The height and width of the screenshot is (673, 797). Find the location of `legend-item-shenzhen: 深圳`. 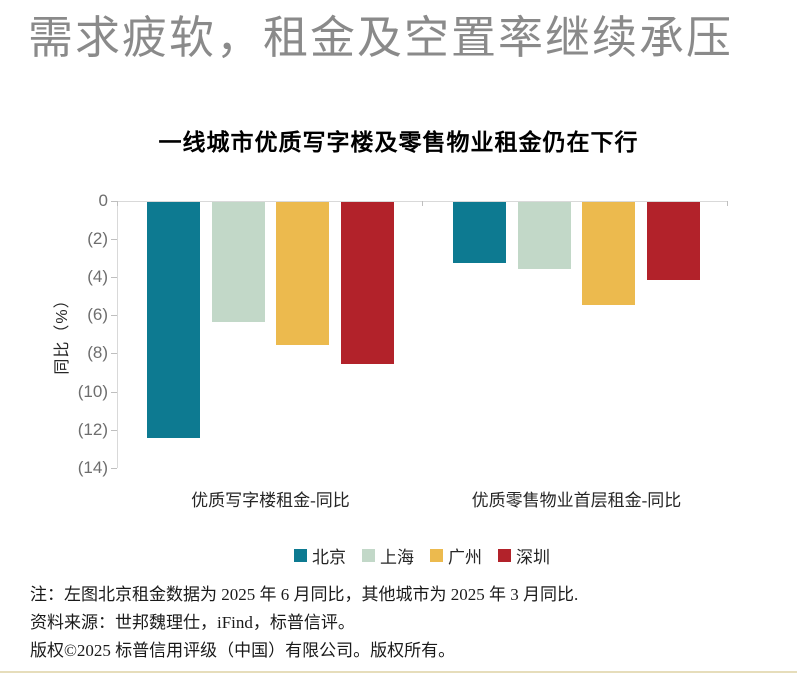

legend-item-shenzhen: 深圳 is located at coordinates (524, 555).